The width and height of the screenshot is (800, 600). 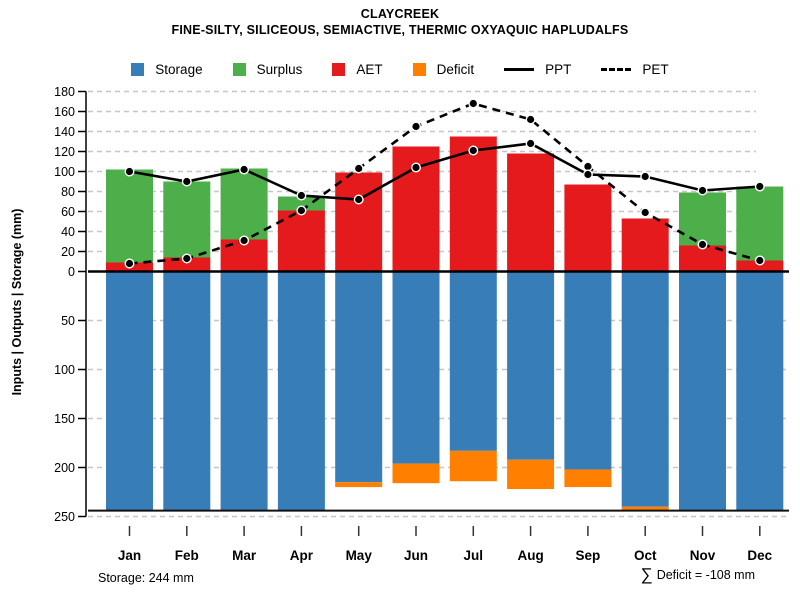 I want to click on bar-surplus-nov, so click(x=702, y=219).